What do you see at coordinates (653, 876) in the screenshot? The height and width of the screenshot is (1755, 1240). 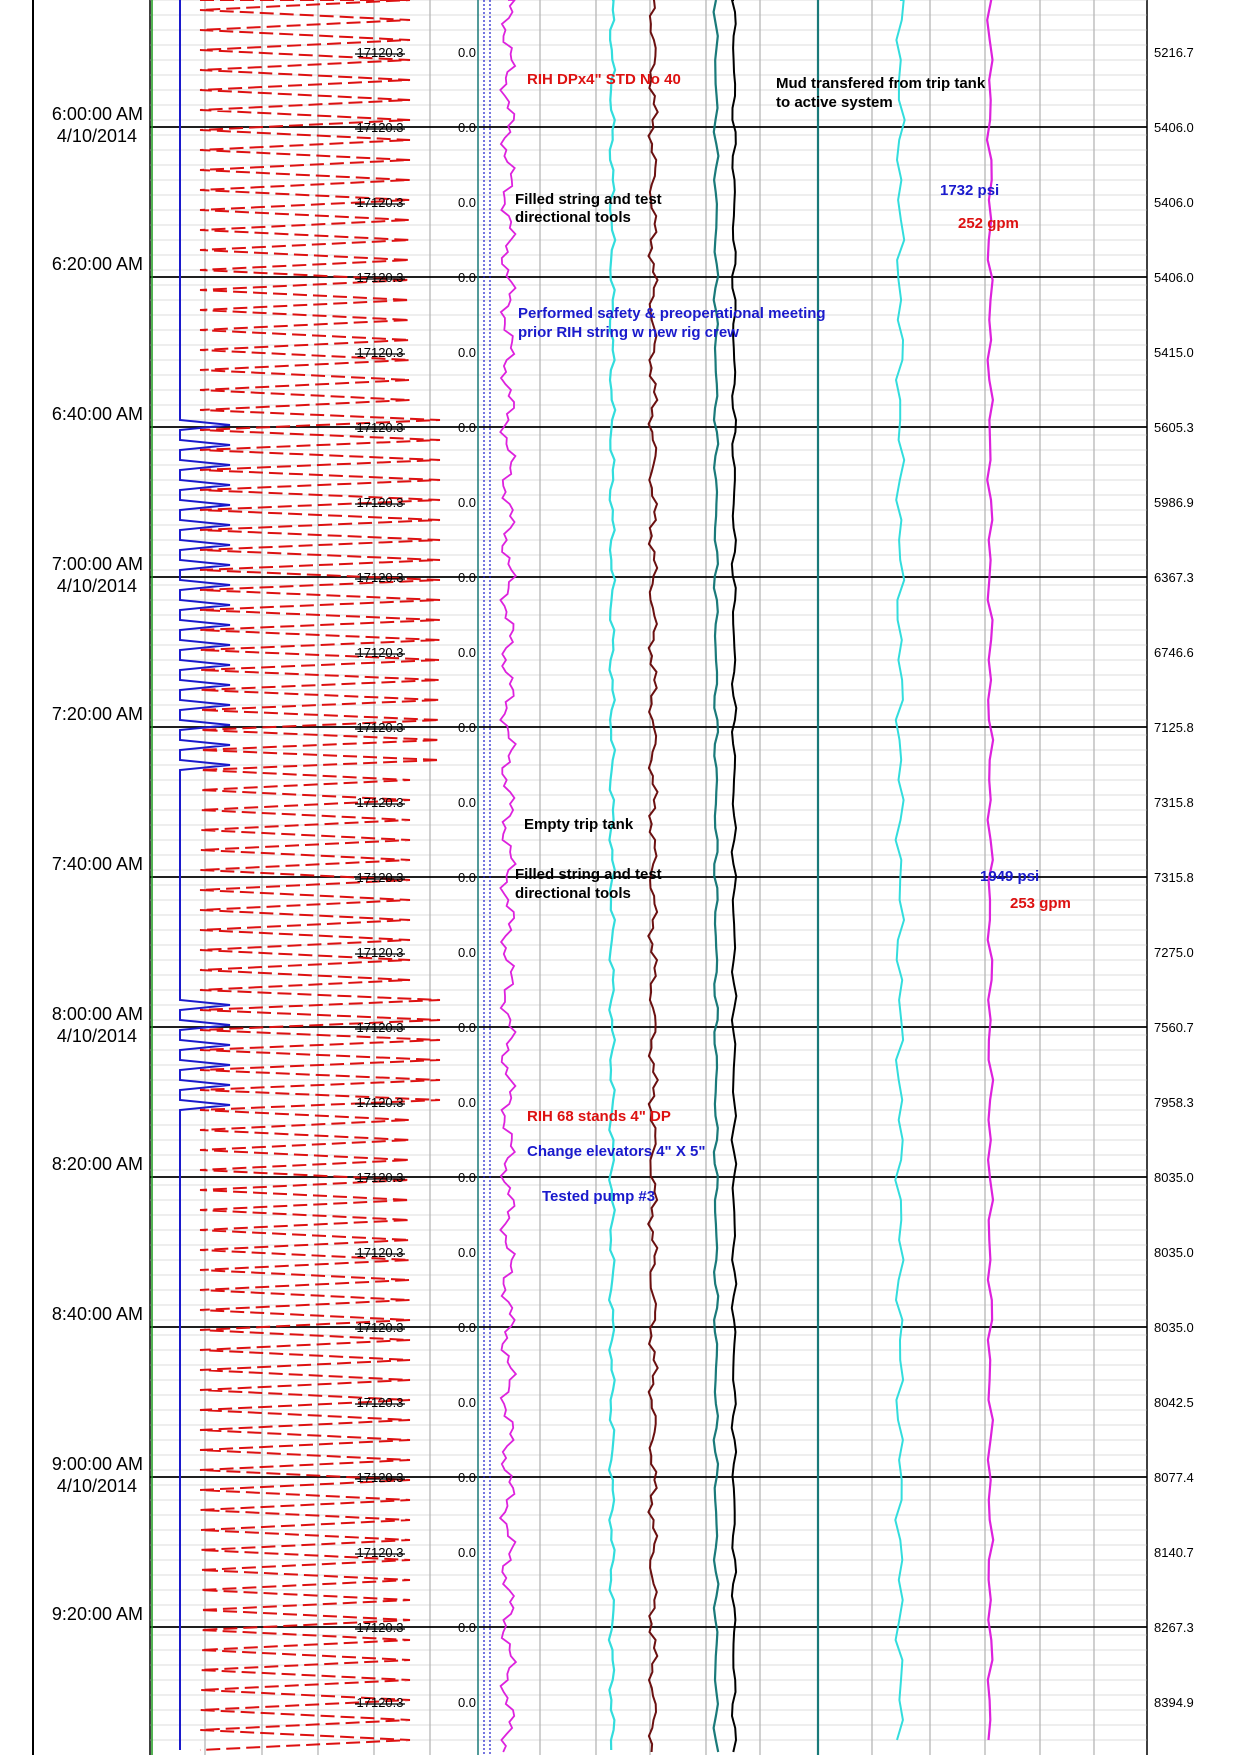 I see `dark-red-curve` at bounding box center [653, 876].